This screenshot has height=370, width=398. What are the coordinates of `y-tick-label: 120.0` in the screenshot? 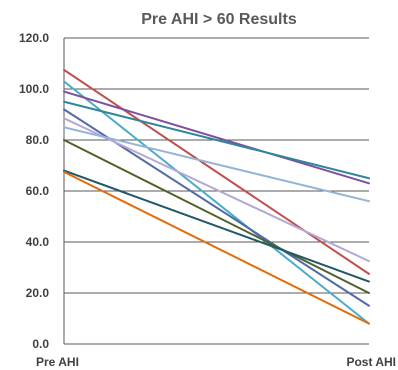 It's located at (34, 38).